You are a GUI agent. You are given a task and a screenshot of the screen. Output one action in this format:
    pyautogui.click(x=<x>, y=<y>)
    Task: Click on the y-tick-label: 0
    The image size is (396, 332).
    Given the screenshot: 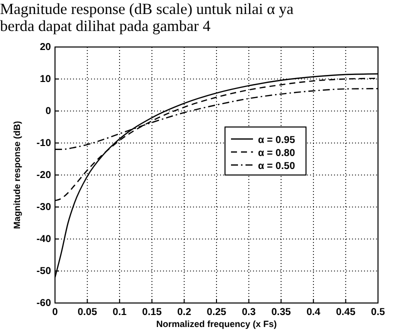 What is the action you would take?
    pyautogui.click(x=48, y=112)
    